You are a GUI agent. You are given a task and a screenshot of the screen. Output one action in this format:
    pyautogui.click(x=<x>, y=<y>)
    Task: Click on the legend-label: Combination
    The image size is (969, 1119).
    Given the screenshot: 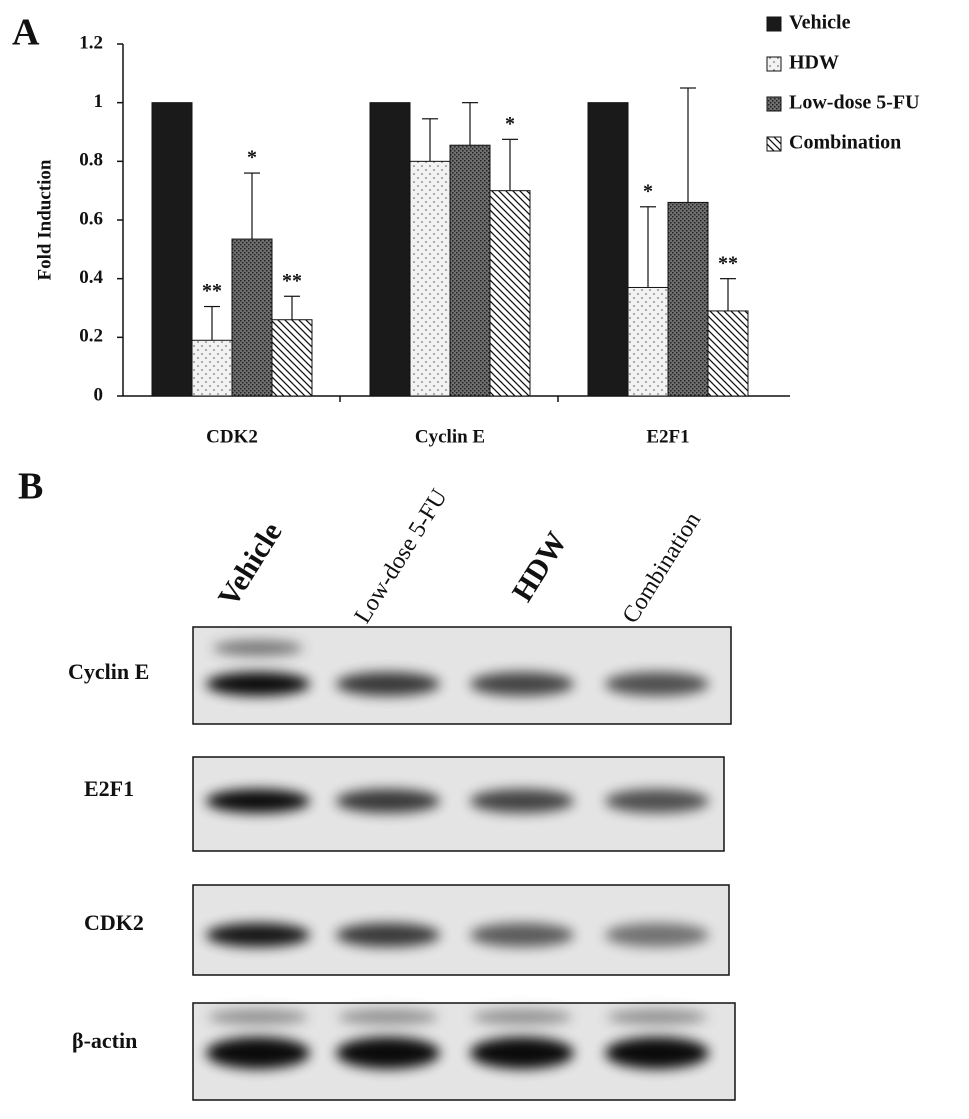 What is the action you would take?
    pyautogui.click(x=845, y=143)
    